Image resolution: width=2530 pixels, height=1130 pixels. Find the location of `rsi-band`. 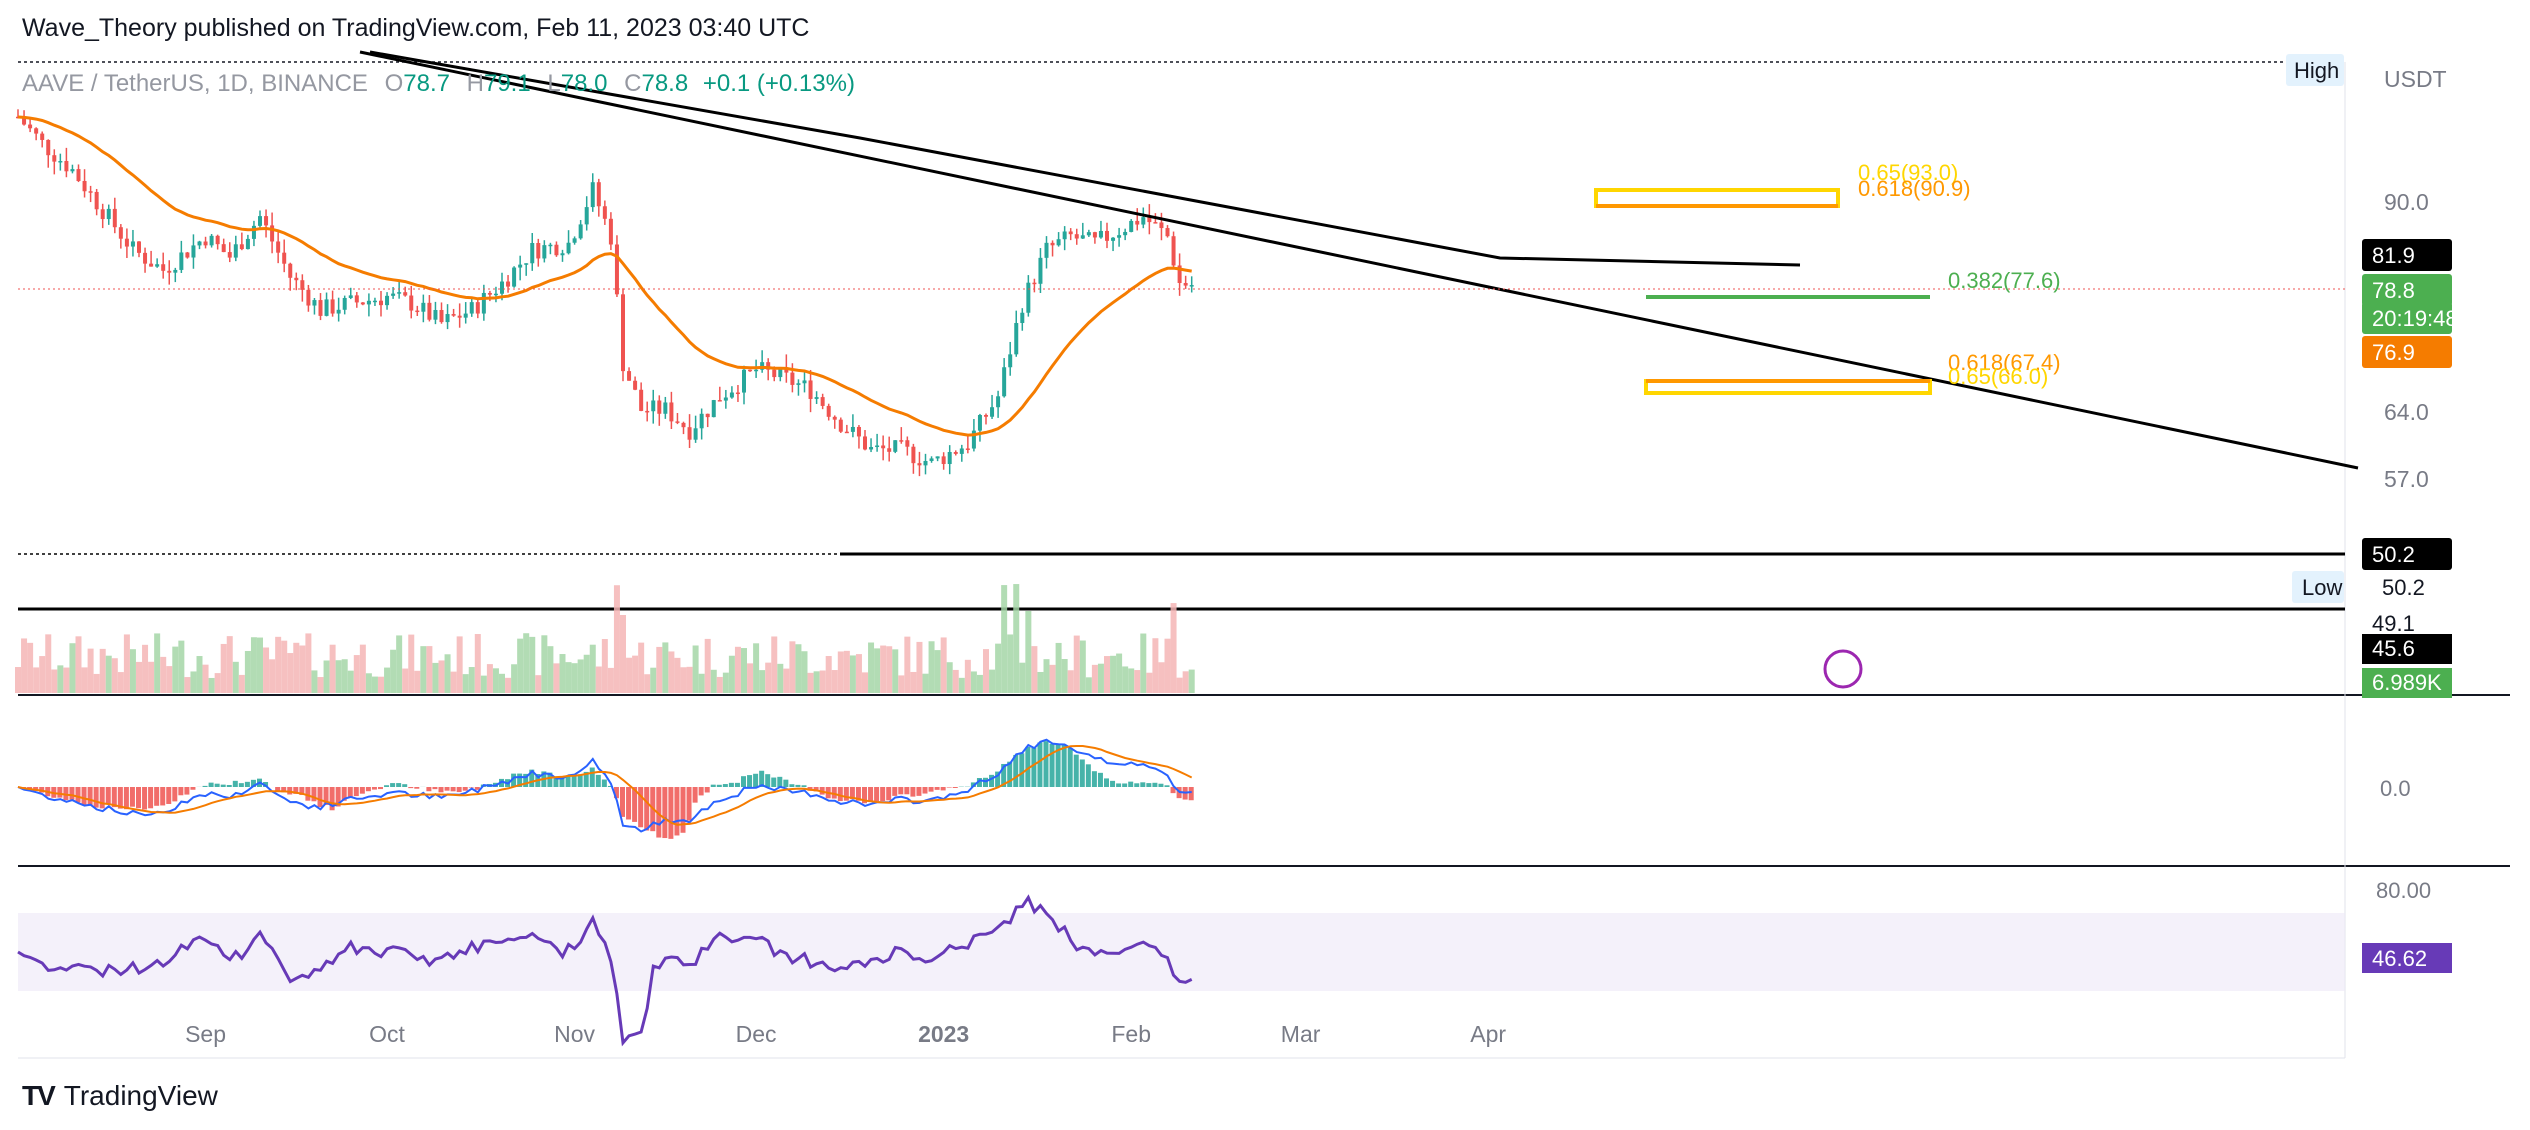

rsi-band is located at coordinates (1181, 952).